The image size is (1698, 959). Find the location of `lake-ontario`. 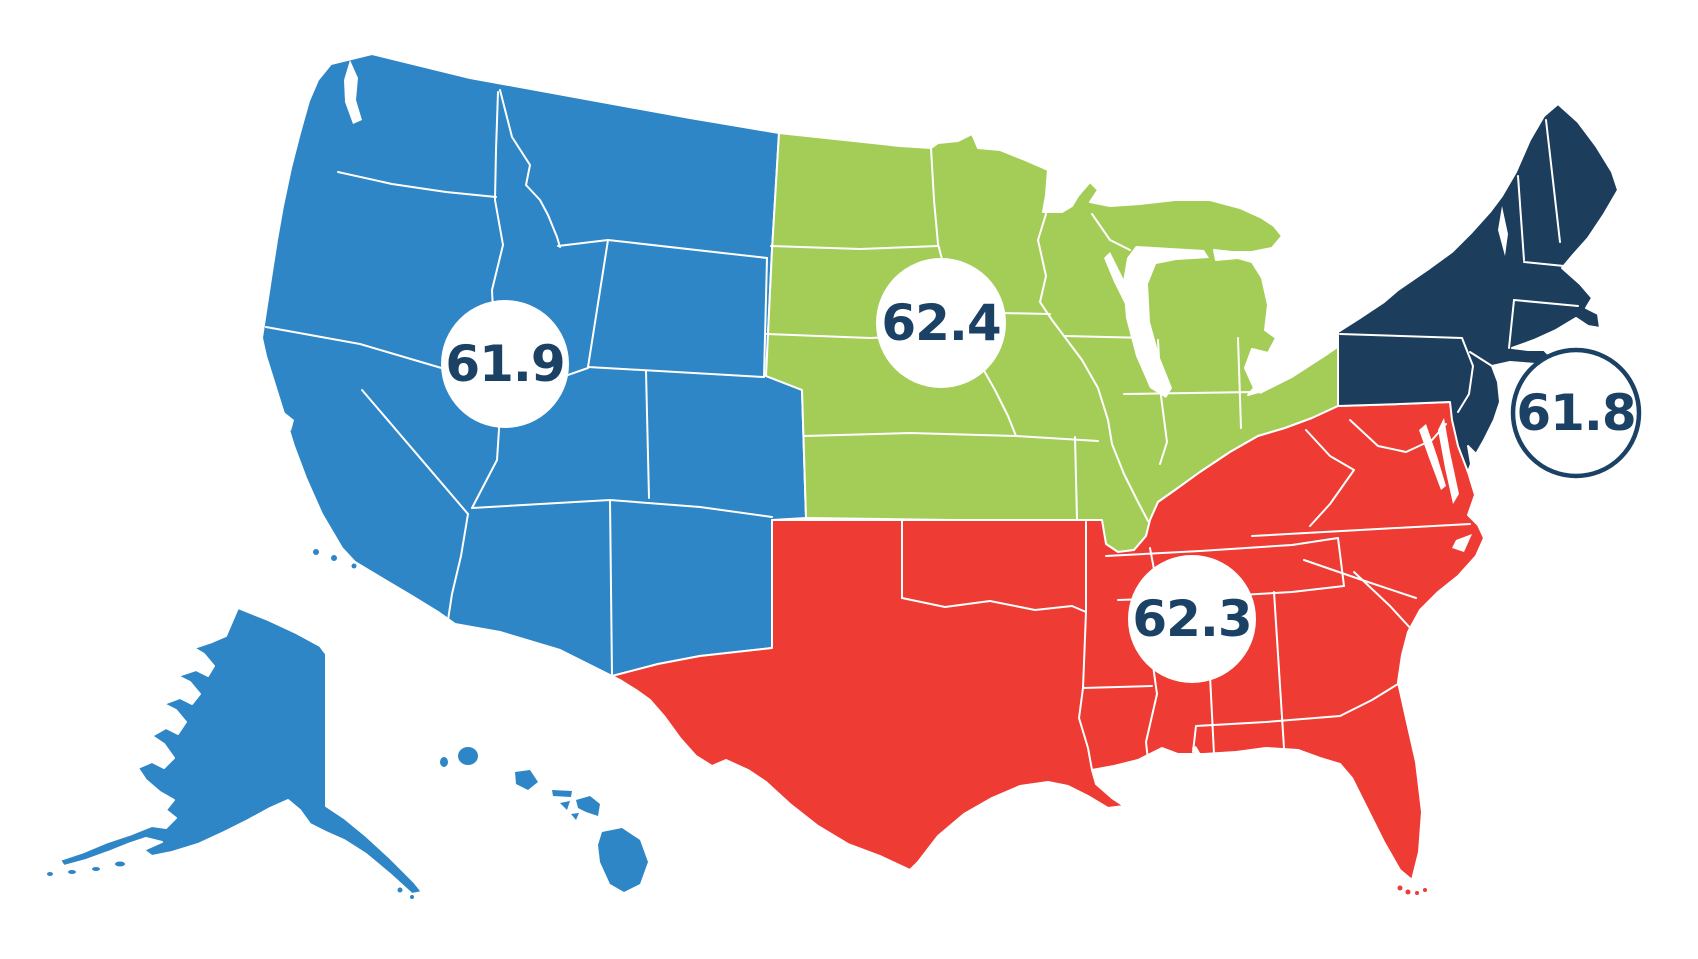

lake-ontario is located at coordinates (1395, 275).